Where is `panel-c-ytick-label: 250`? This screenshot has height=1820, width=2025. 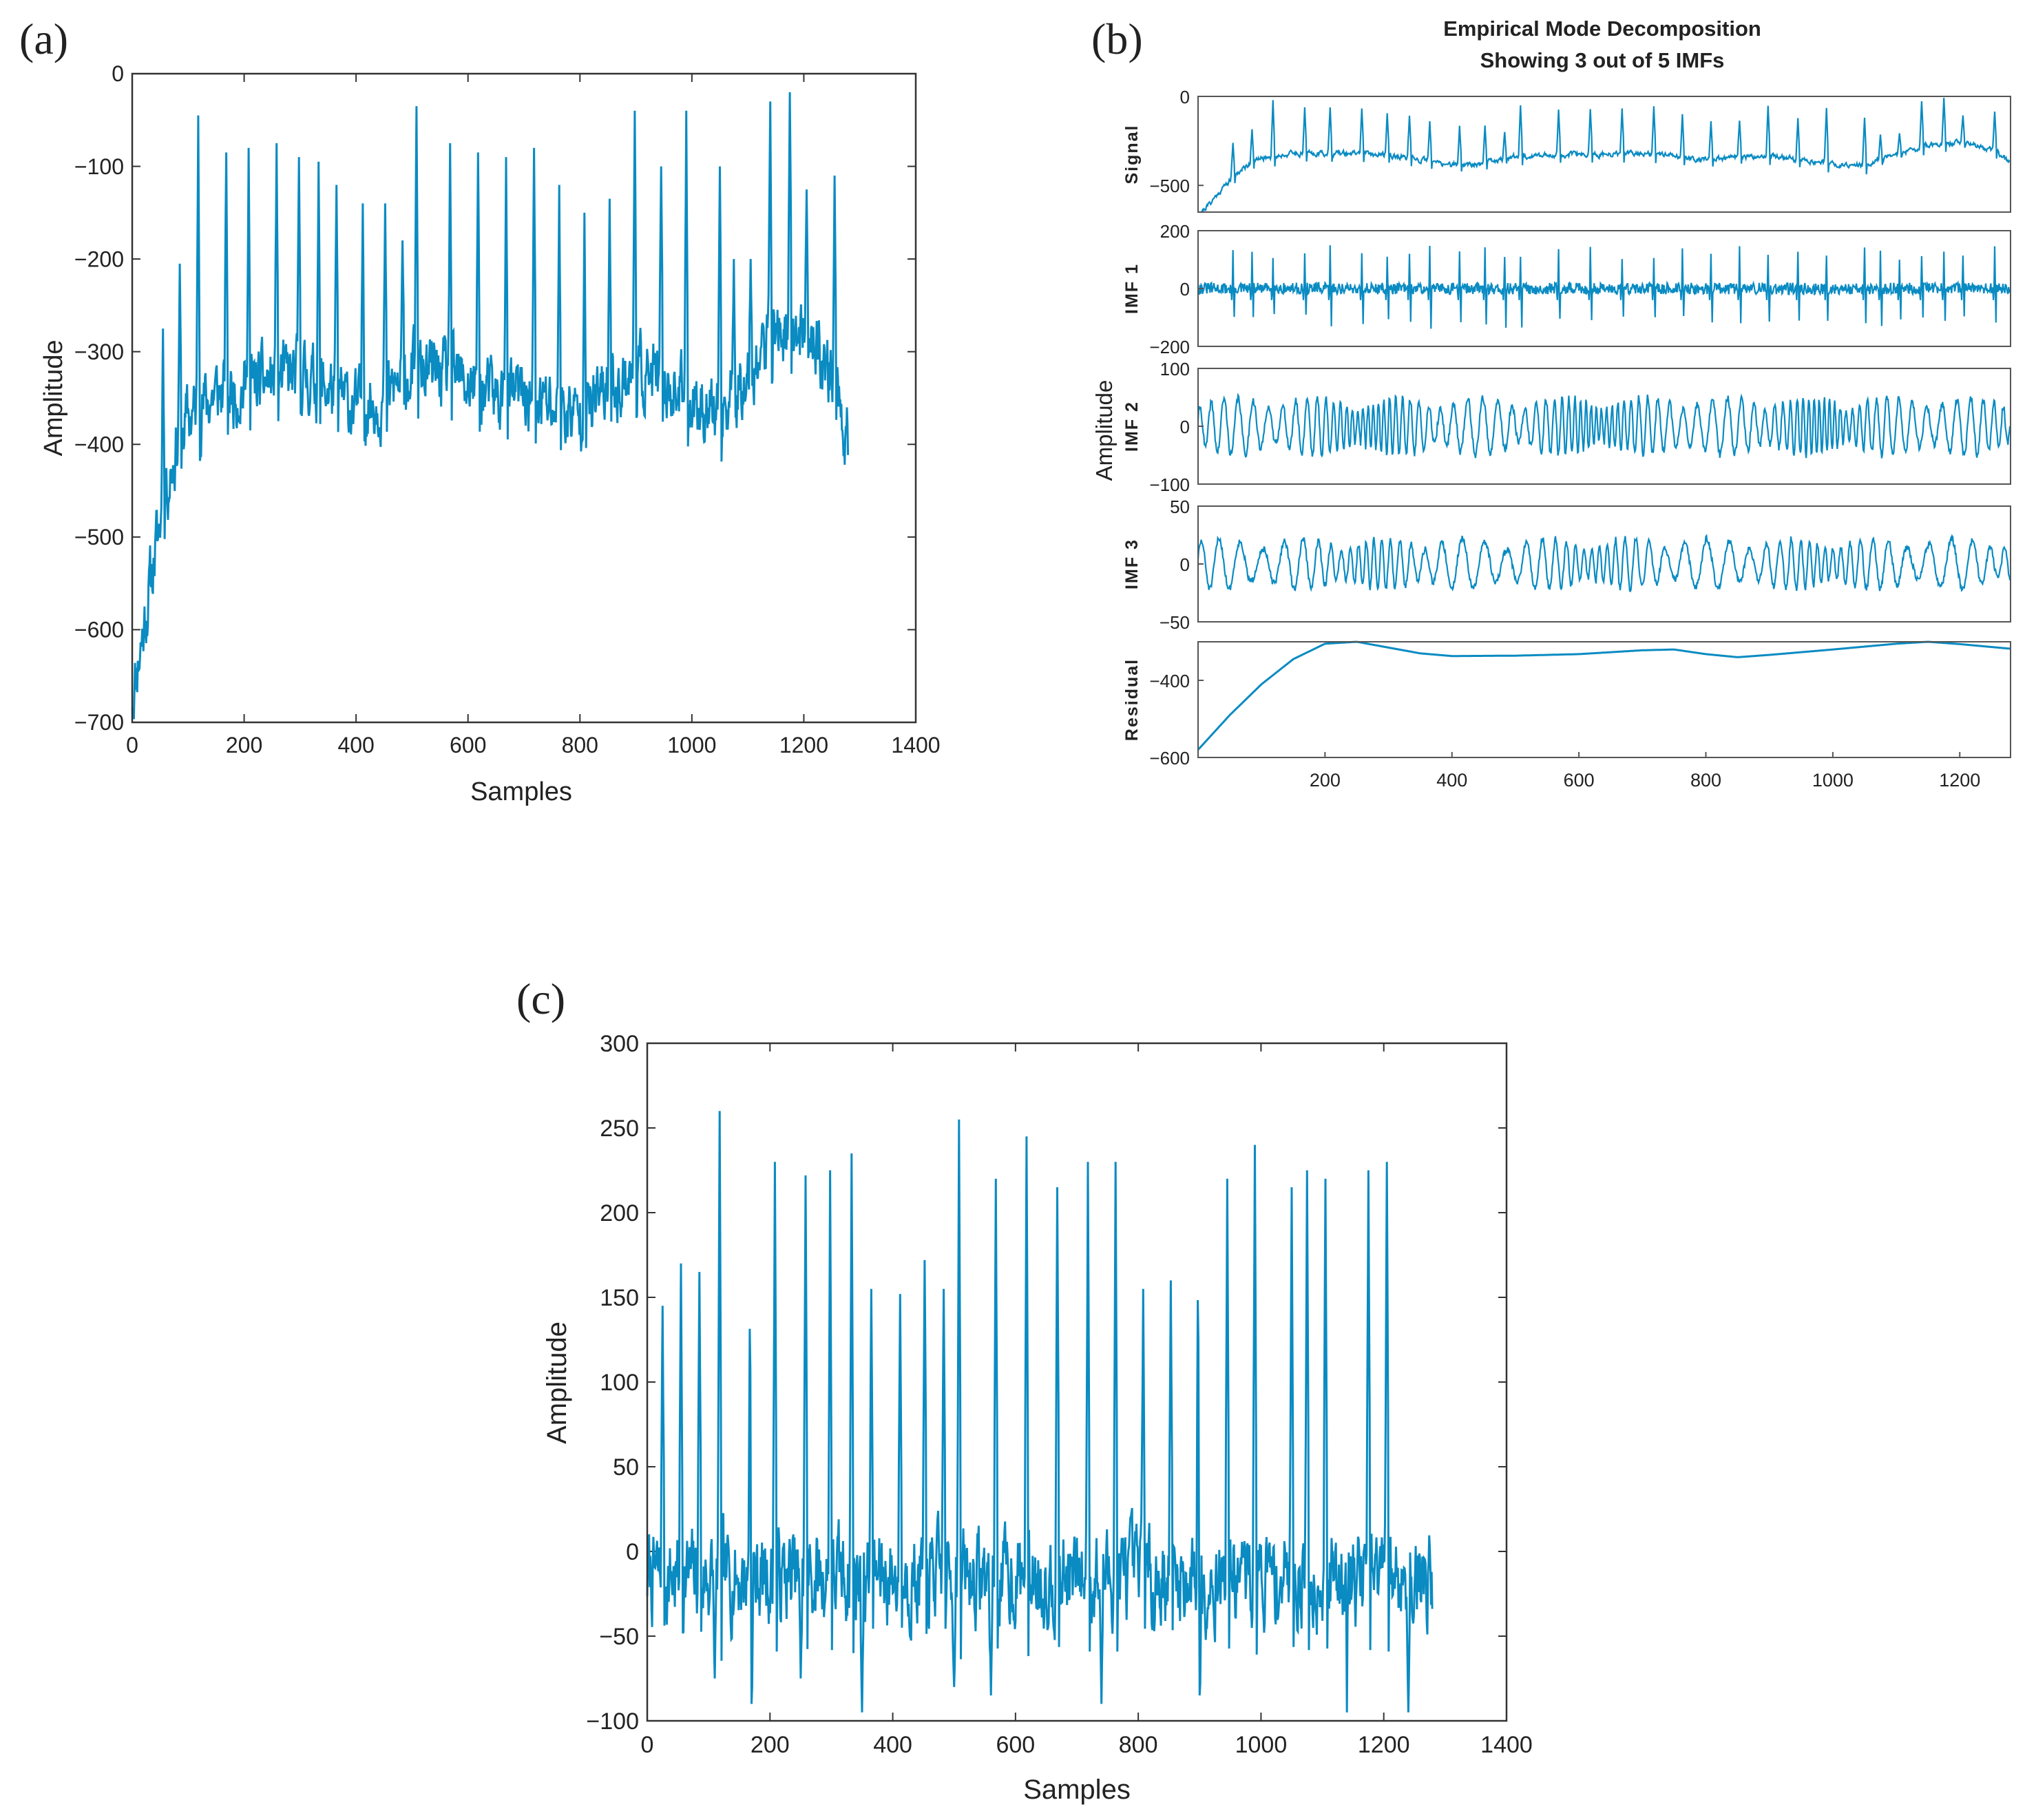 panel-c-ytick-label: 250 is located at coordinates (619, 1129).